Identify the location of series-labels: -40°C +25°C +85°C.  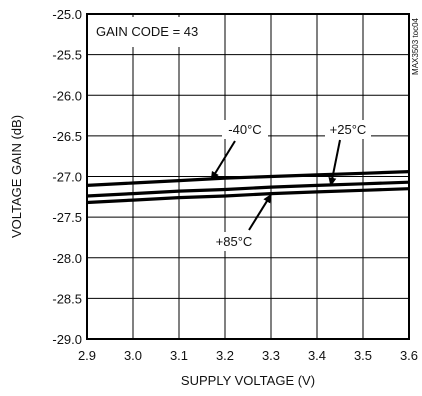
(290, 185).